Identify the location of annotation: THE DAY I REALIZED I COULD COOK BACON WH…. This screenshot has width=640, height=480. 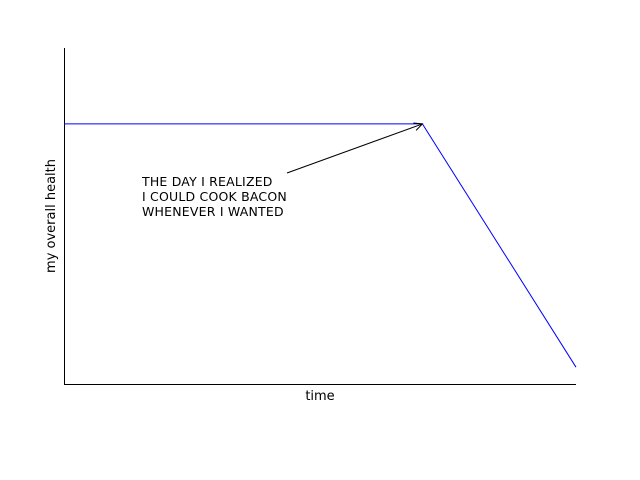
(282, 170).